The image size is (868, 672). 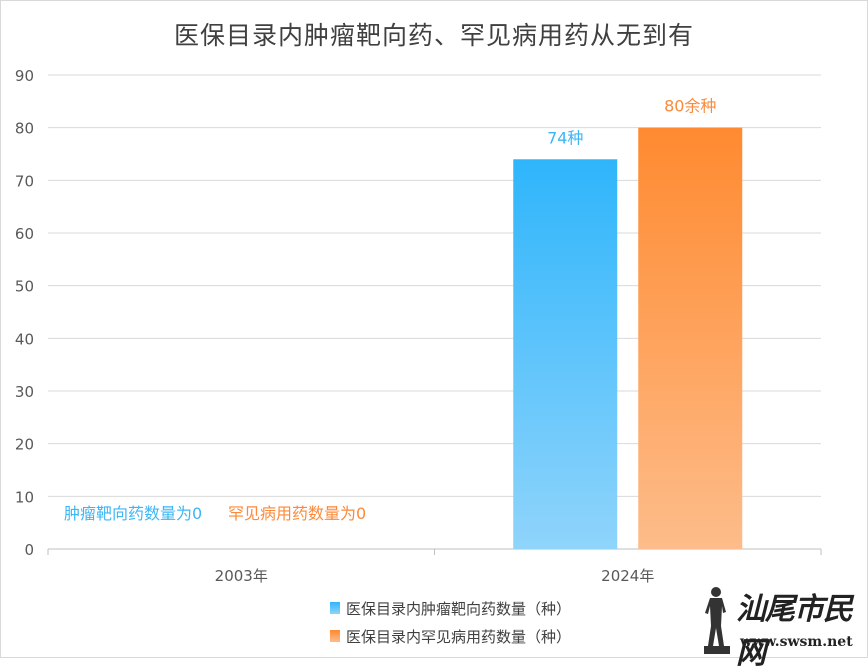 I want to click on x-tick-label: 2024年, so click(x=627, y=576).